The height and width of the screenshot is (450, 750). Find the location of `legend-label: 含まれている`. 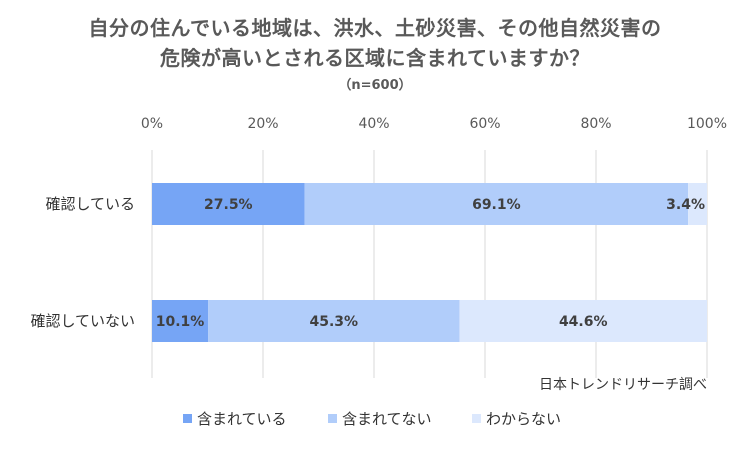

legend-label: 含まれている is located at coordinates (242, 419).